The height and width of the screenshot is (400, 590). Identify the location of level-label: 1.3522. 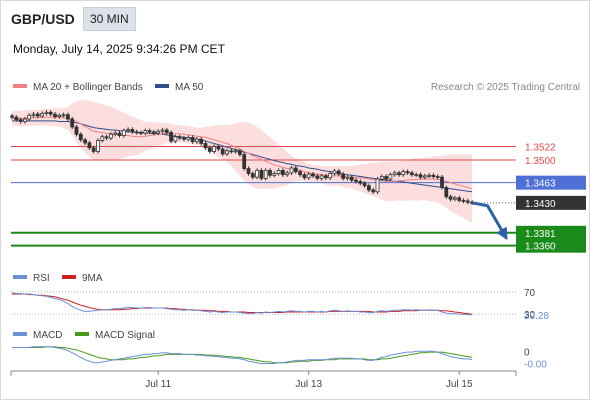
(540, 148).